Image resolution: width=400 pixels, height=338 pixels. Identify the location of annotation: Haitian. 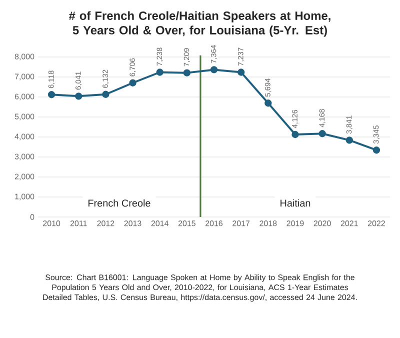
(295, 203).